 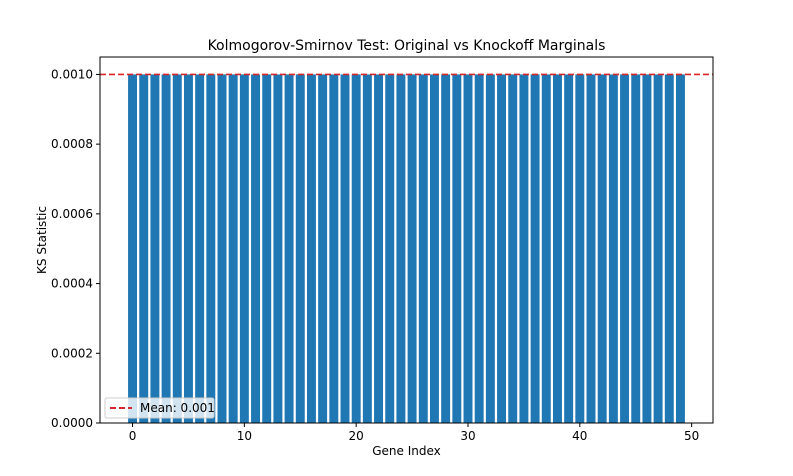 I want to click on legend-box, so click(x=159, y=408).